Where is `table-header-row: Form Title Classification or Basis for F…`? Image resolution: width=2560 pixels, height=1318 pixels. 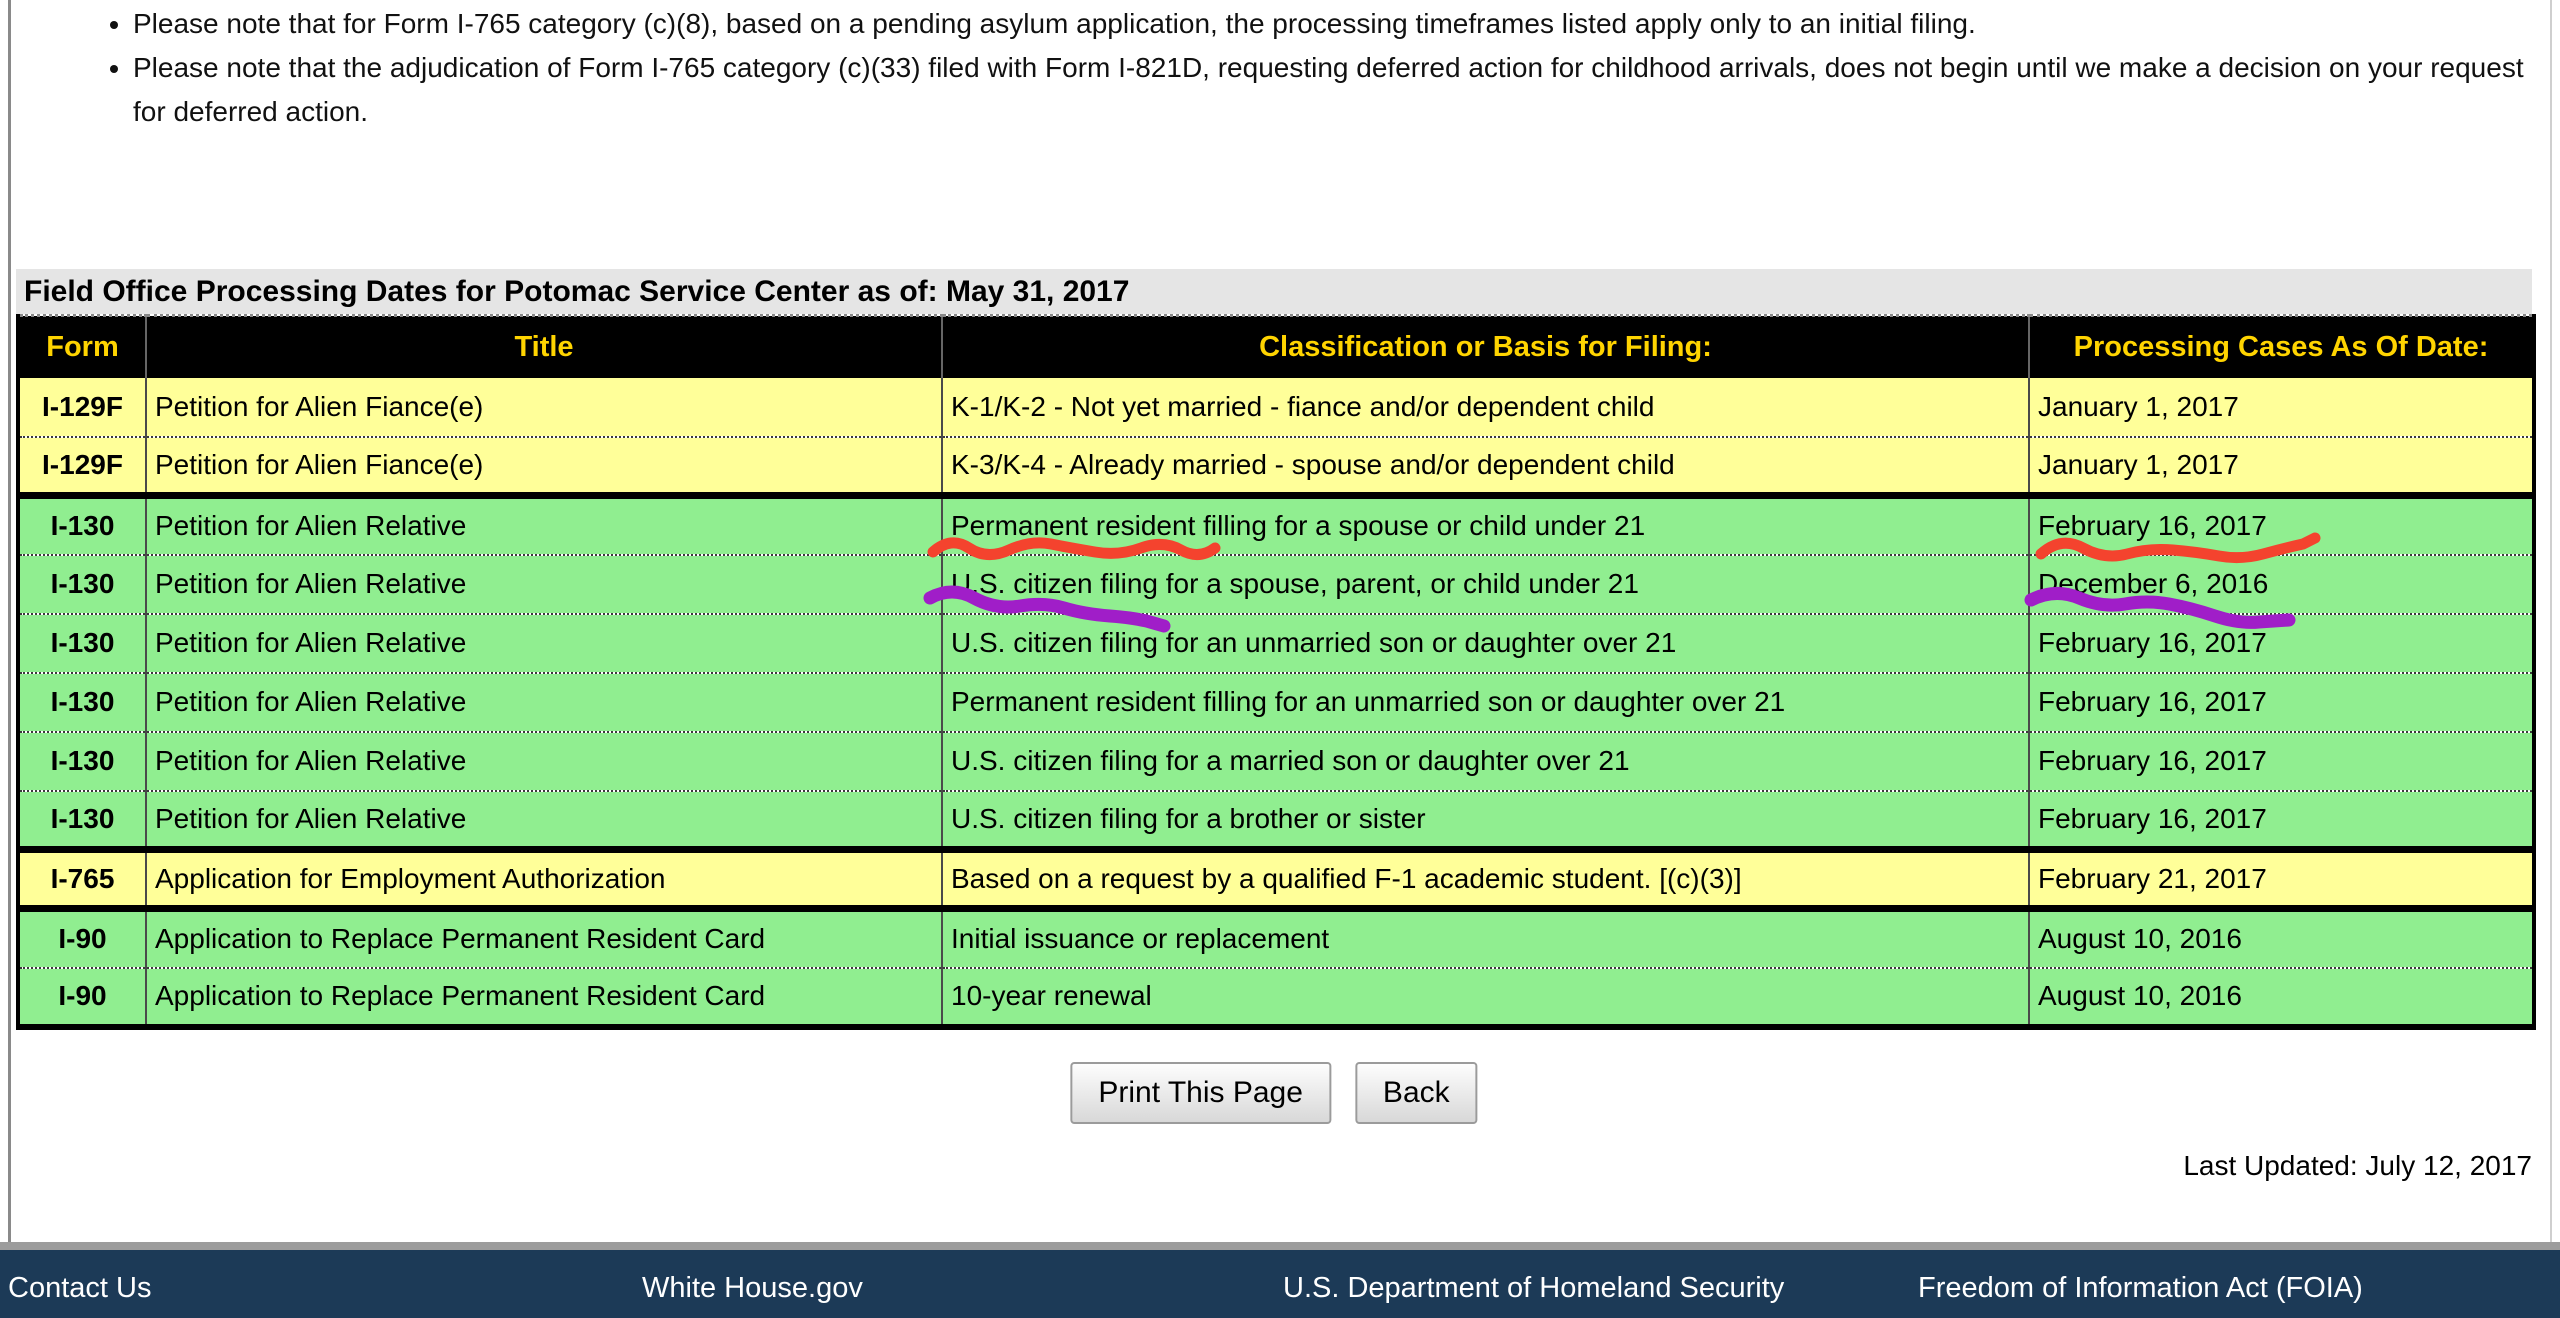
table-header-row: Form Title Classification or Basis for F… is located at coordinates (1276, 346).